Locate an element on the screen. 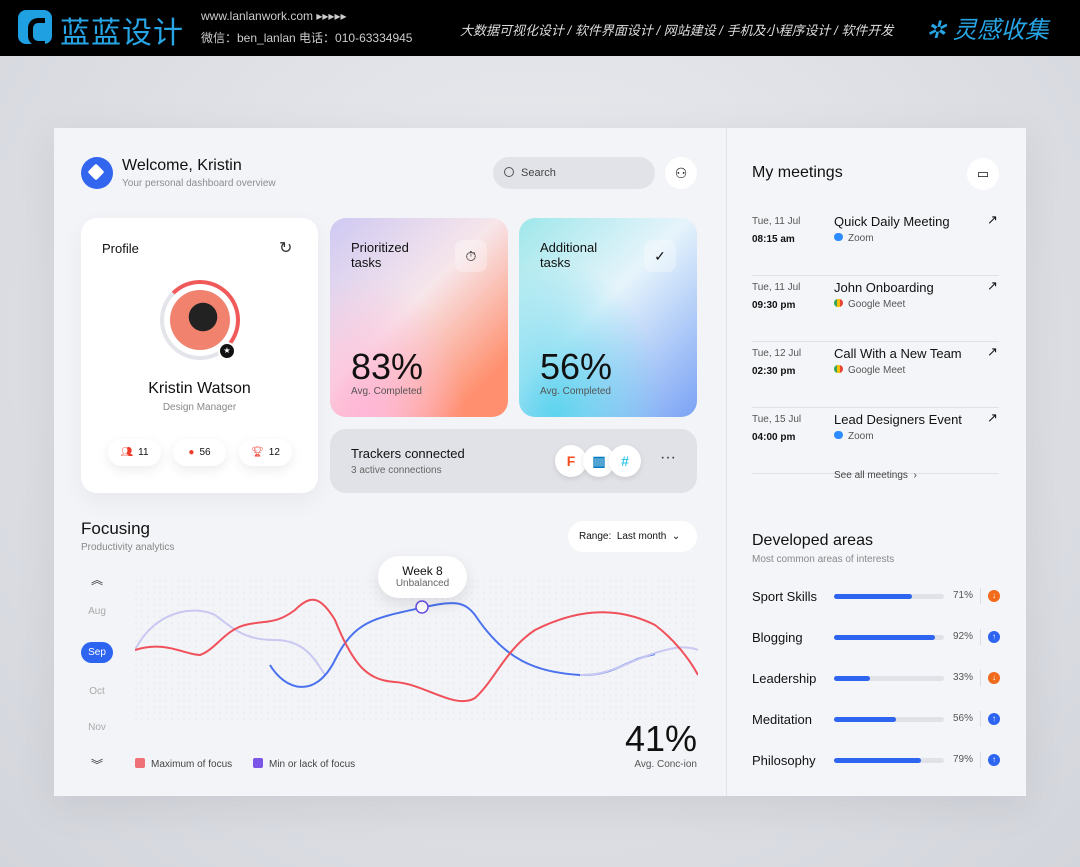 The width and height of the screenshot is (1080, 867). meeting-date: Tue, 12 Jul is located at coordinates (777, 353).